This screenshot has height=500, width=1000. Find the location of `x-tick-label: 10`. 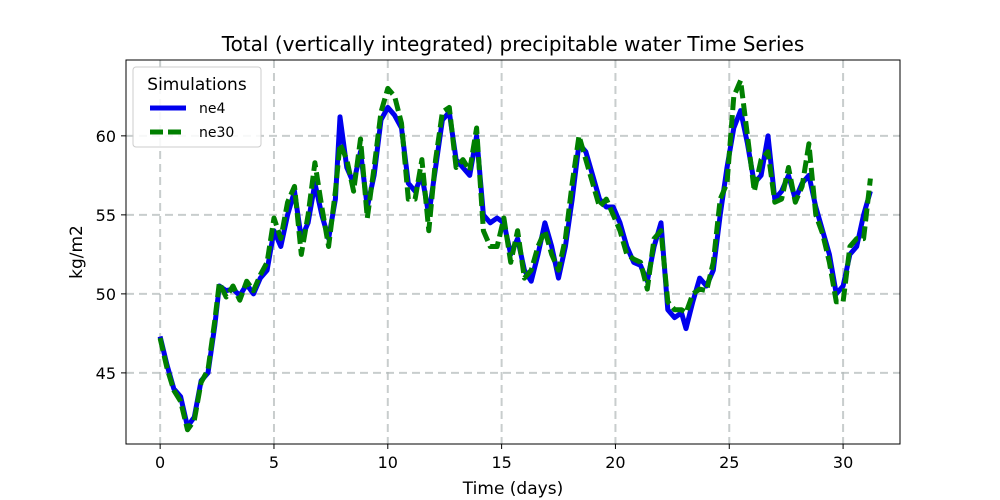

x-tick-label: 10 is located at coordinates (388, 462).